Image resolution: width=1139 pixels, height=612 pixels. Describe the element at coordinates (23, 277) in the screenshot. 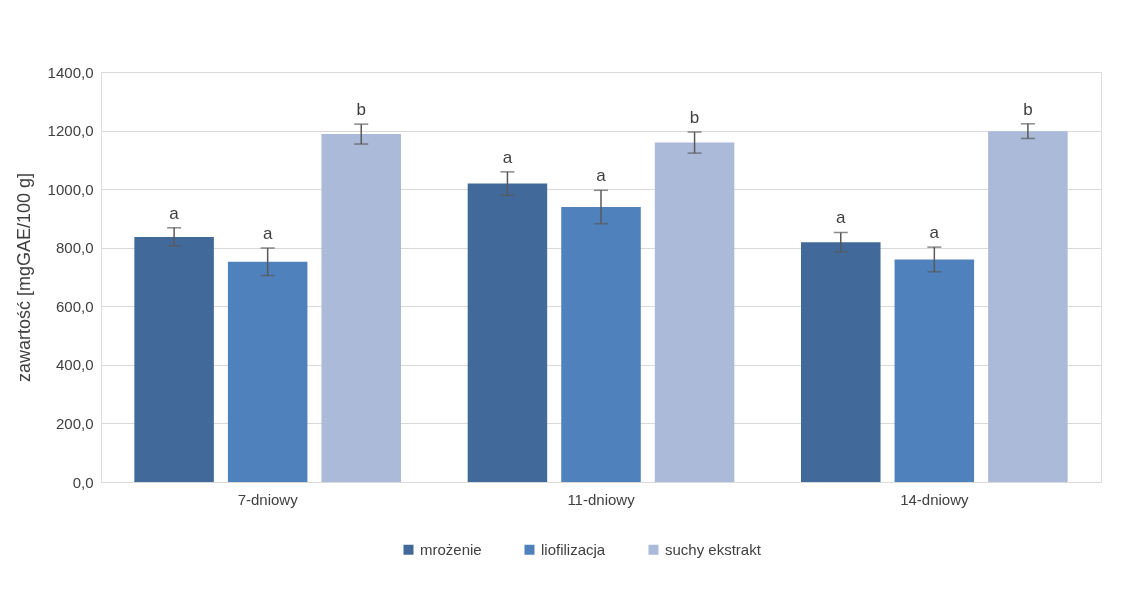

I see `y-axis-title: zawartość [mgGAE/100 g]` at that location.